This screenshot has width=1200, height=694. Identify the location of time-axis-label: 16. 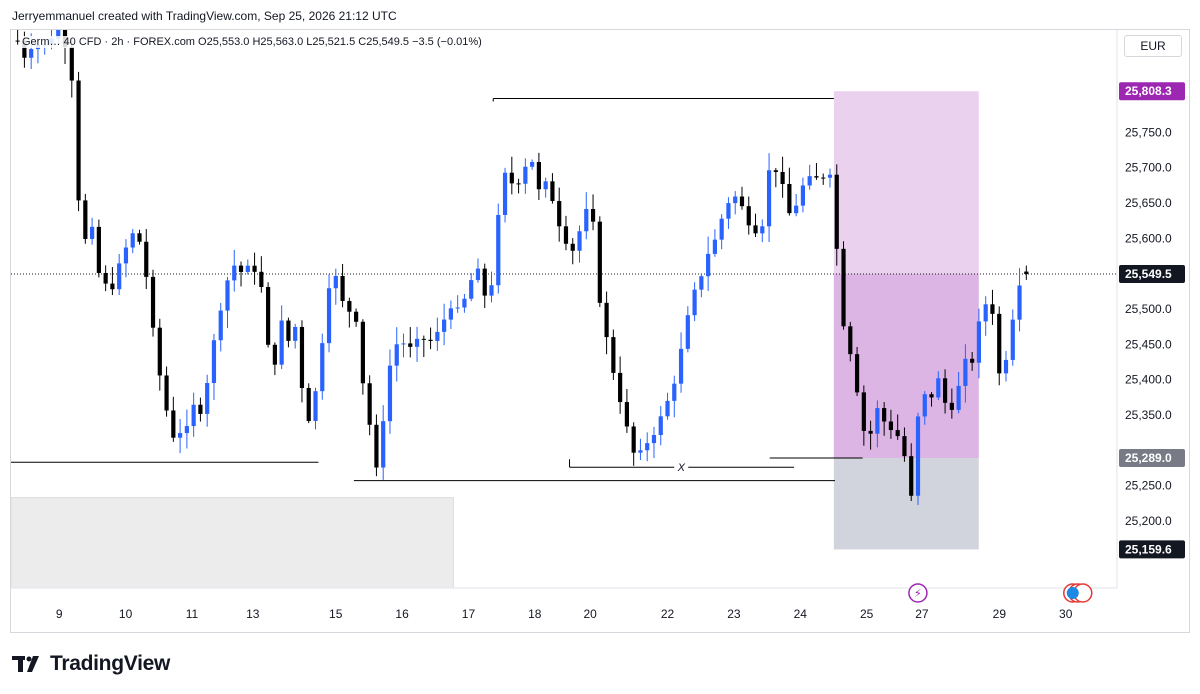
(402, 614).